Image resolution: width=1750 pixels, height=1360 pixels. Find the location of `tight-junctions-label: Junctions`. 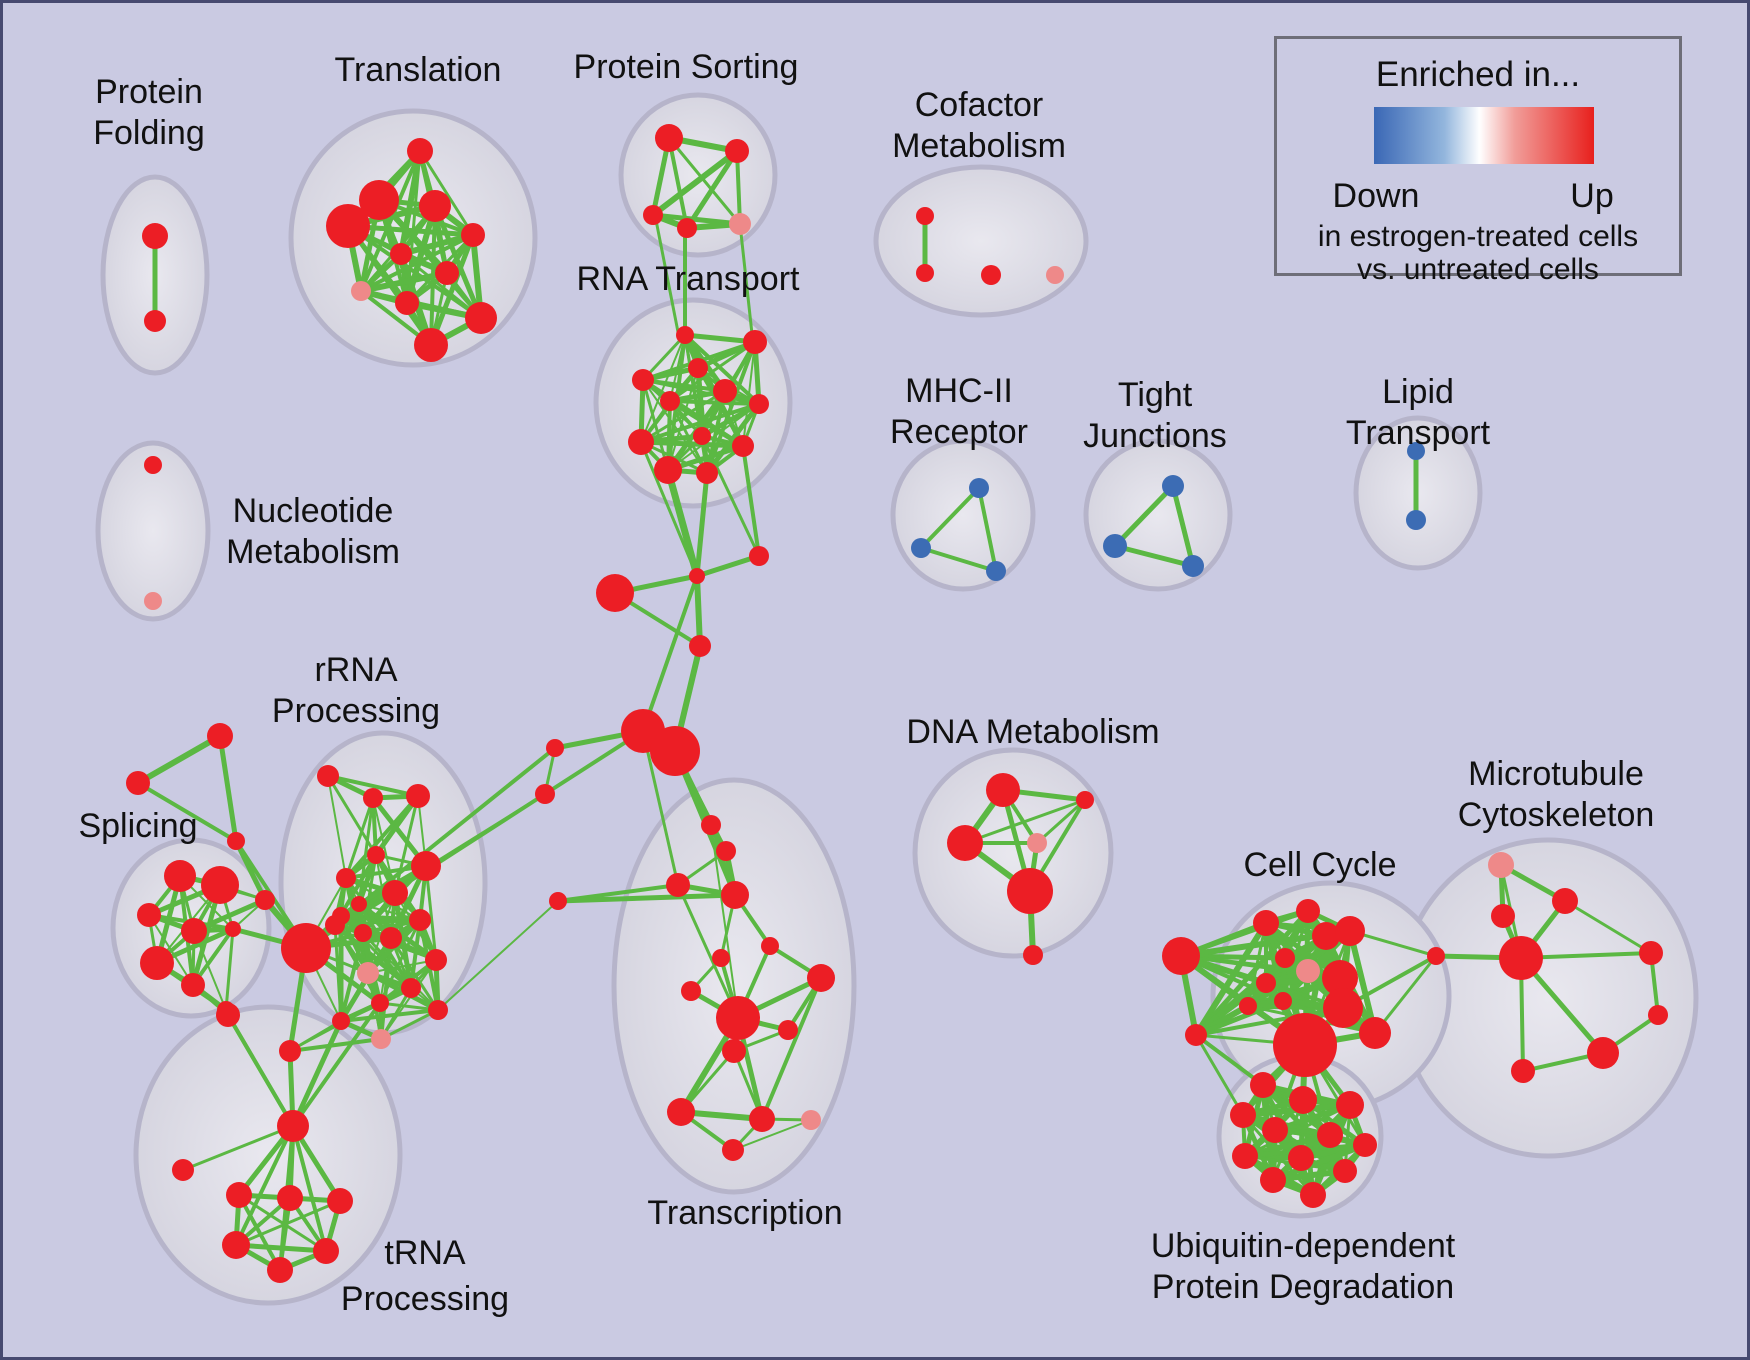

tight-junctions-label: Junctions is located at coordinates (1155, 436).